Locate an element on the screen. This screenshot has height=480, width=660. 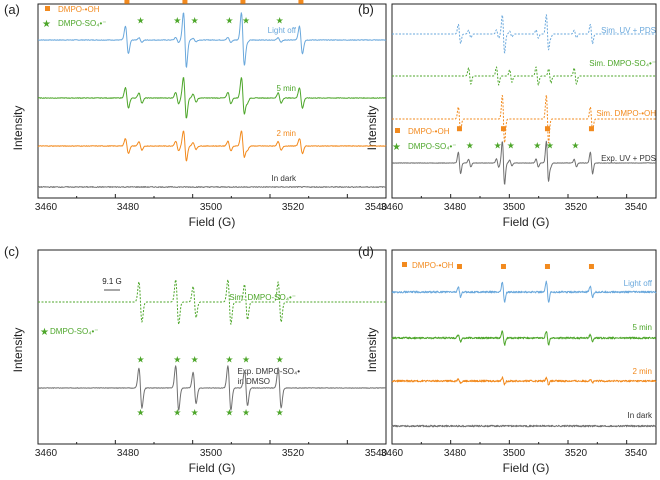
trace-label: Exp. UV + PDS is located at coordinates (628, 158).